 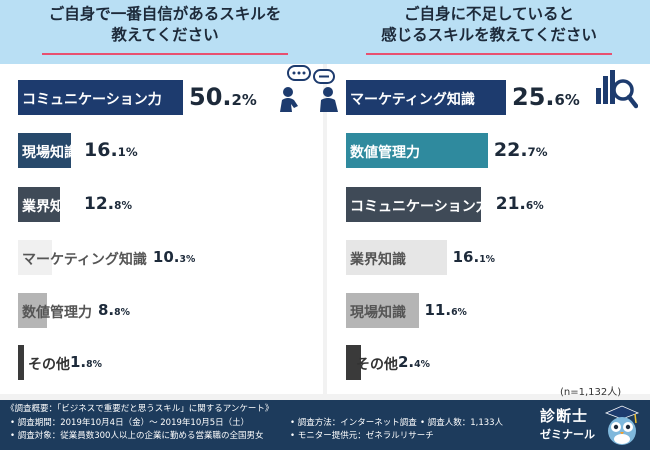 I want to click on left-bar-value-3: 12.8%, so click(x=108, y=203).